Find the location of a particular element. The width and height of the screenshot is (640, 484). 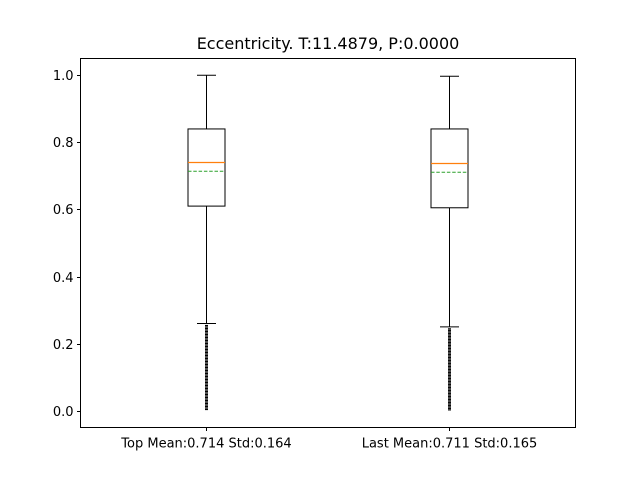

y-tick-label: 1.0 is located at coordinates (63, 76).